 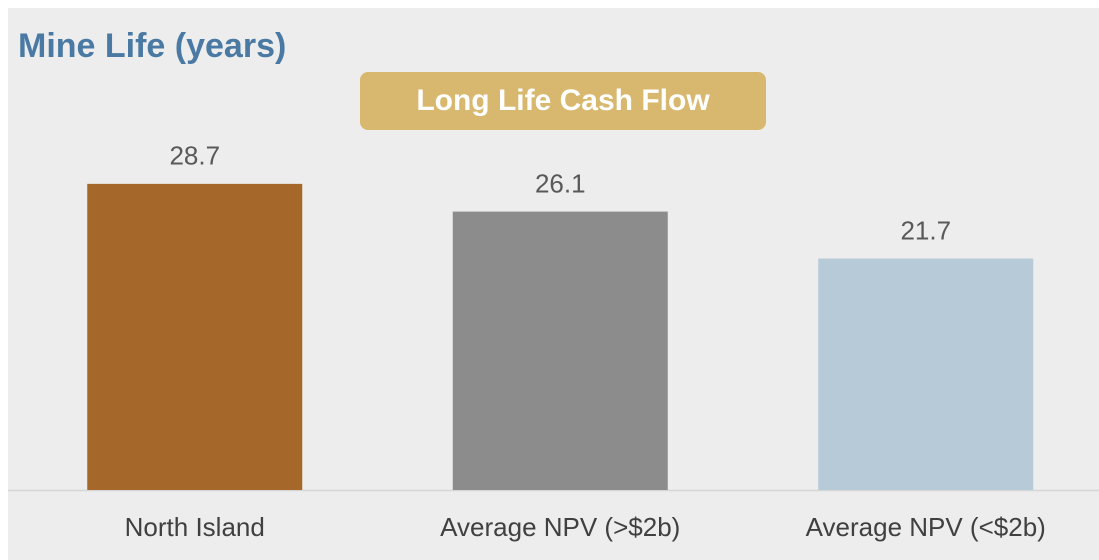 What do you see at coordinates (194, 156) in the screenshot?
I see `value-label: 28.7` at bounding box center [194, 156].